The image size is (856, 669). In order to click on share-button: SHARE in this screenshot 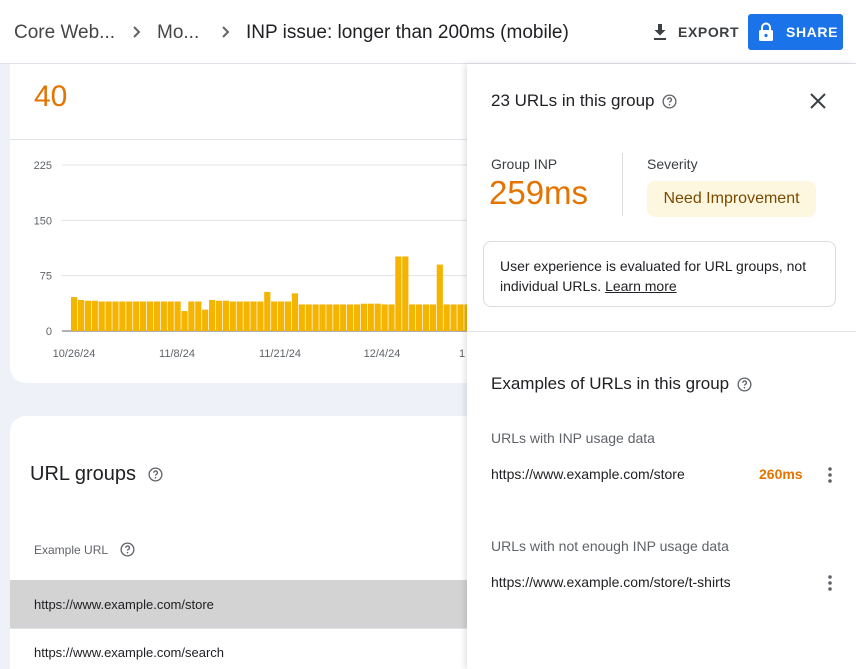, I will do `click(795, 32)`.